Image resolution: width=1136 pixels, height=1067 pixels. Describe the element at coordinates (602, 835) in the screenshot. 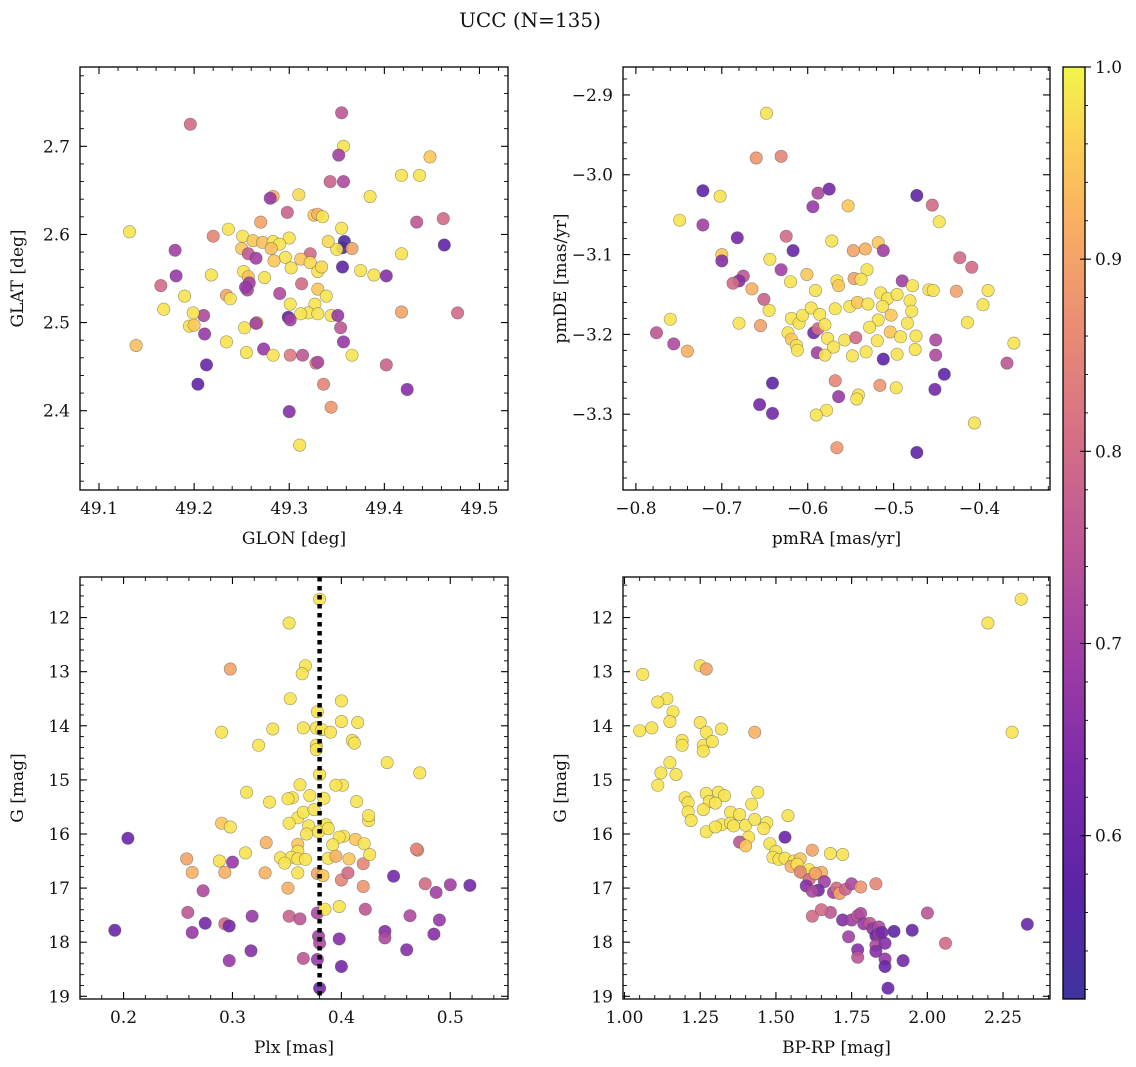

I see `y-tick-label: 16` at that location.